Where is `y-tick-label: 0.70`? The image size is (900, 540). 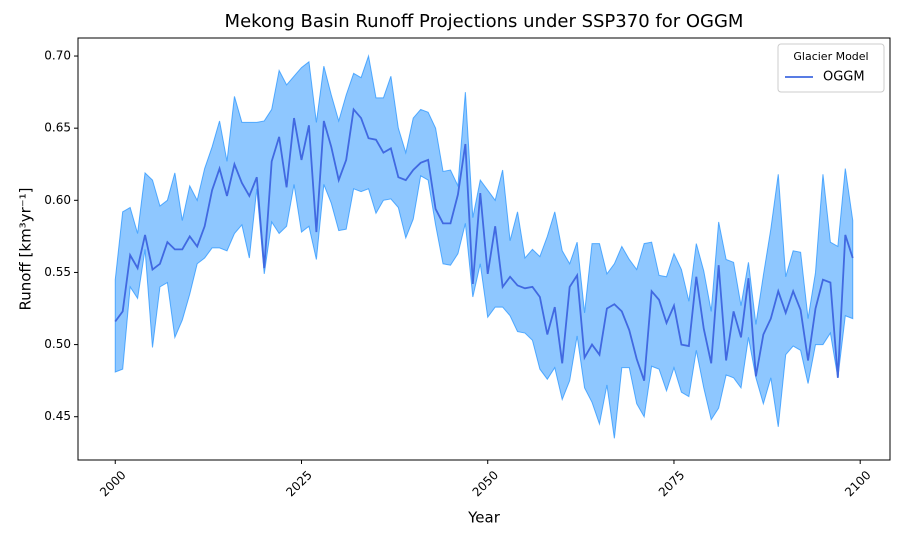 y-tick-label: 0.70 is located at coordinates (57, 56).